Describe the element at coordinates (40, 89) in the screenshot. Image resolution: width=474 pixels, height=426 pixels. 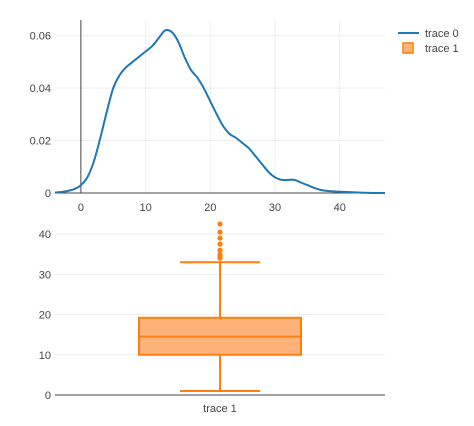
I see `y-tick-label: 0.04` at that location.